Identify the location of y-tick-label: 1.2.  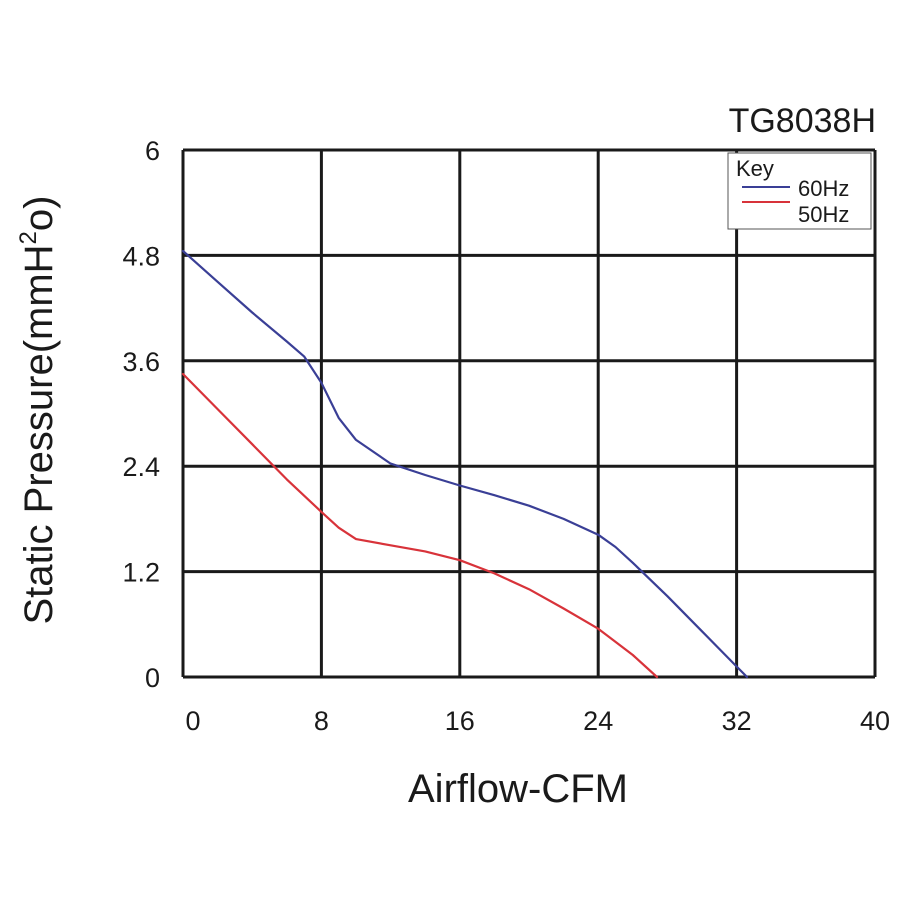
(141, 573).